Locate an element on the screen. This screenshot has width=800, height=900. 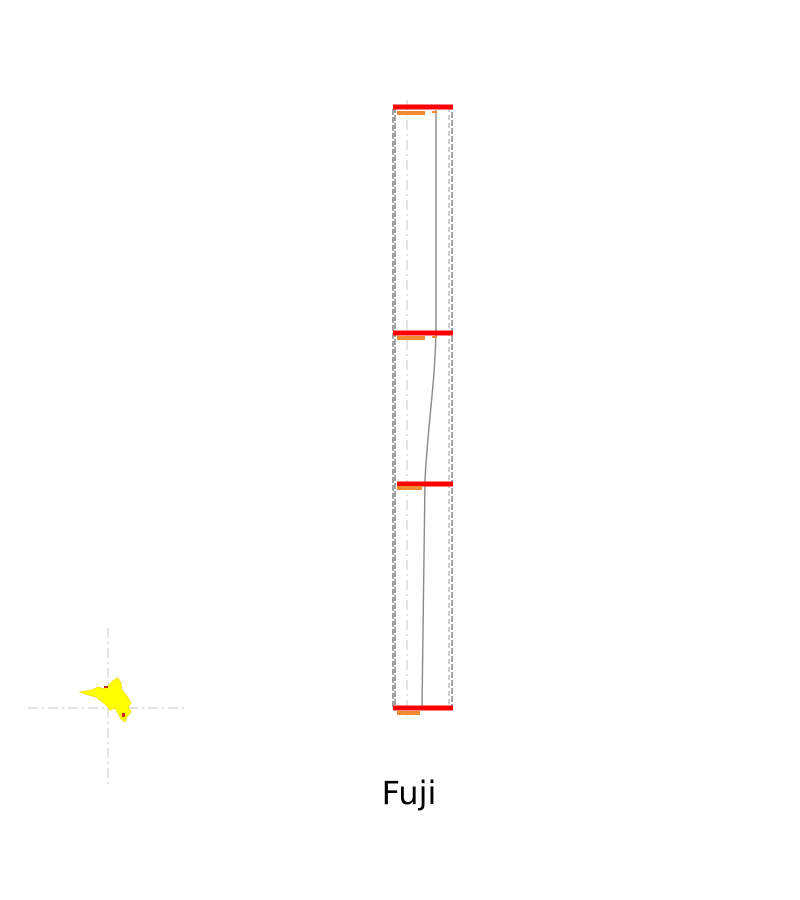
location-map-shape is located at coordinates (105, 700).